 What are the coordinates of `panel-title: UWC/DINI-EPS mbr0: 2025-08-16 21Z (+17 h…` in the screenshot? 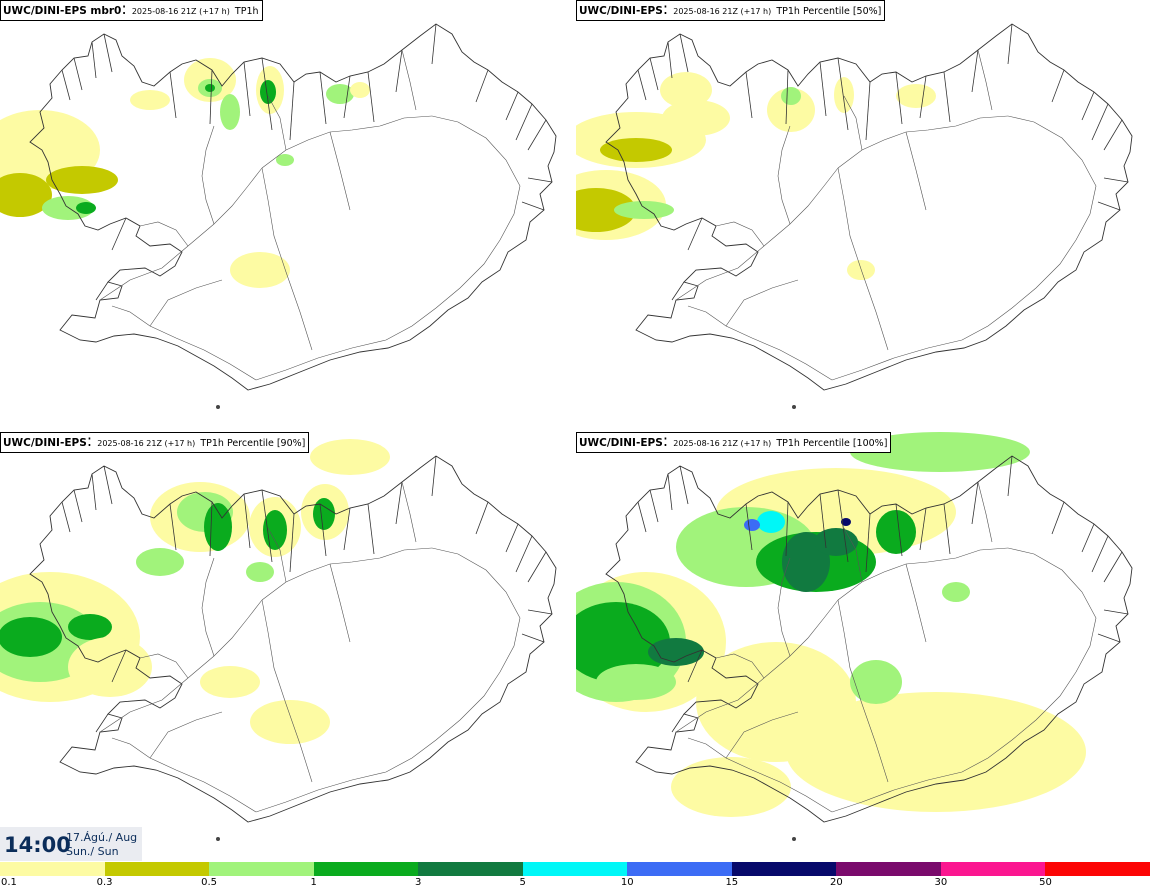 It's located at (131, 10).